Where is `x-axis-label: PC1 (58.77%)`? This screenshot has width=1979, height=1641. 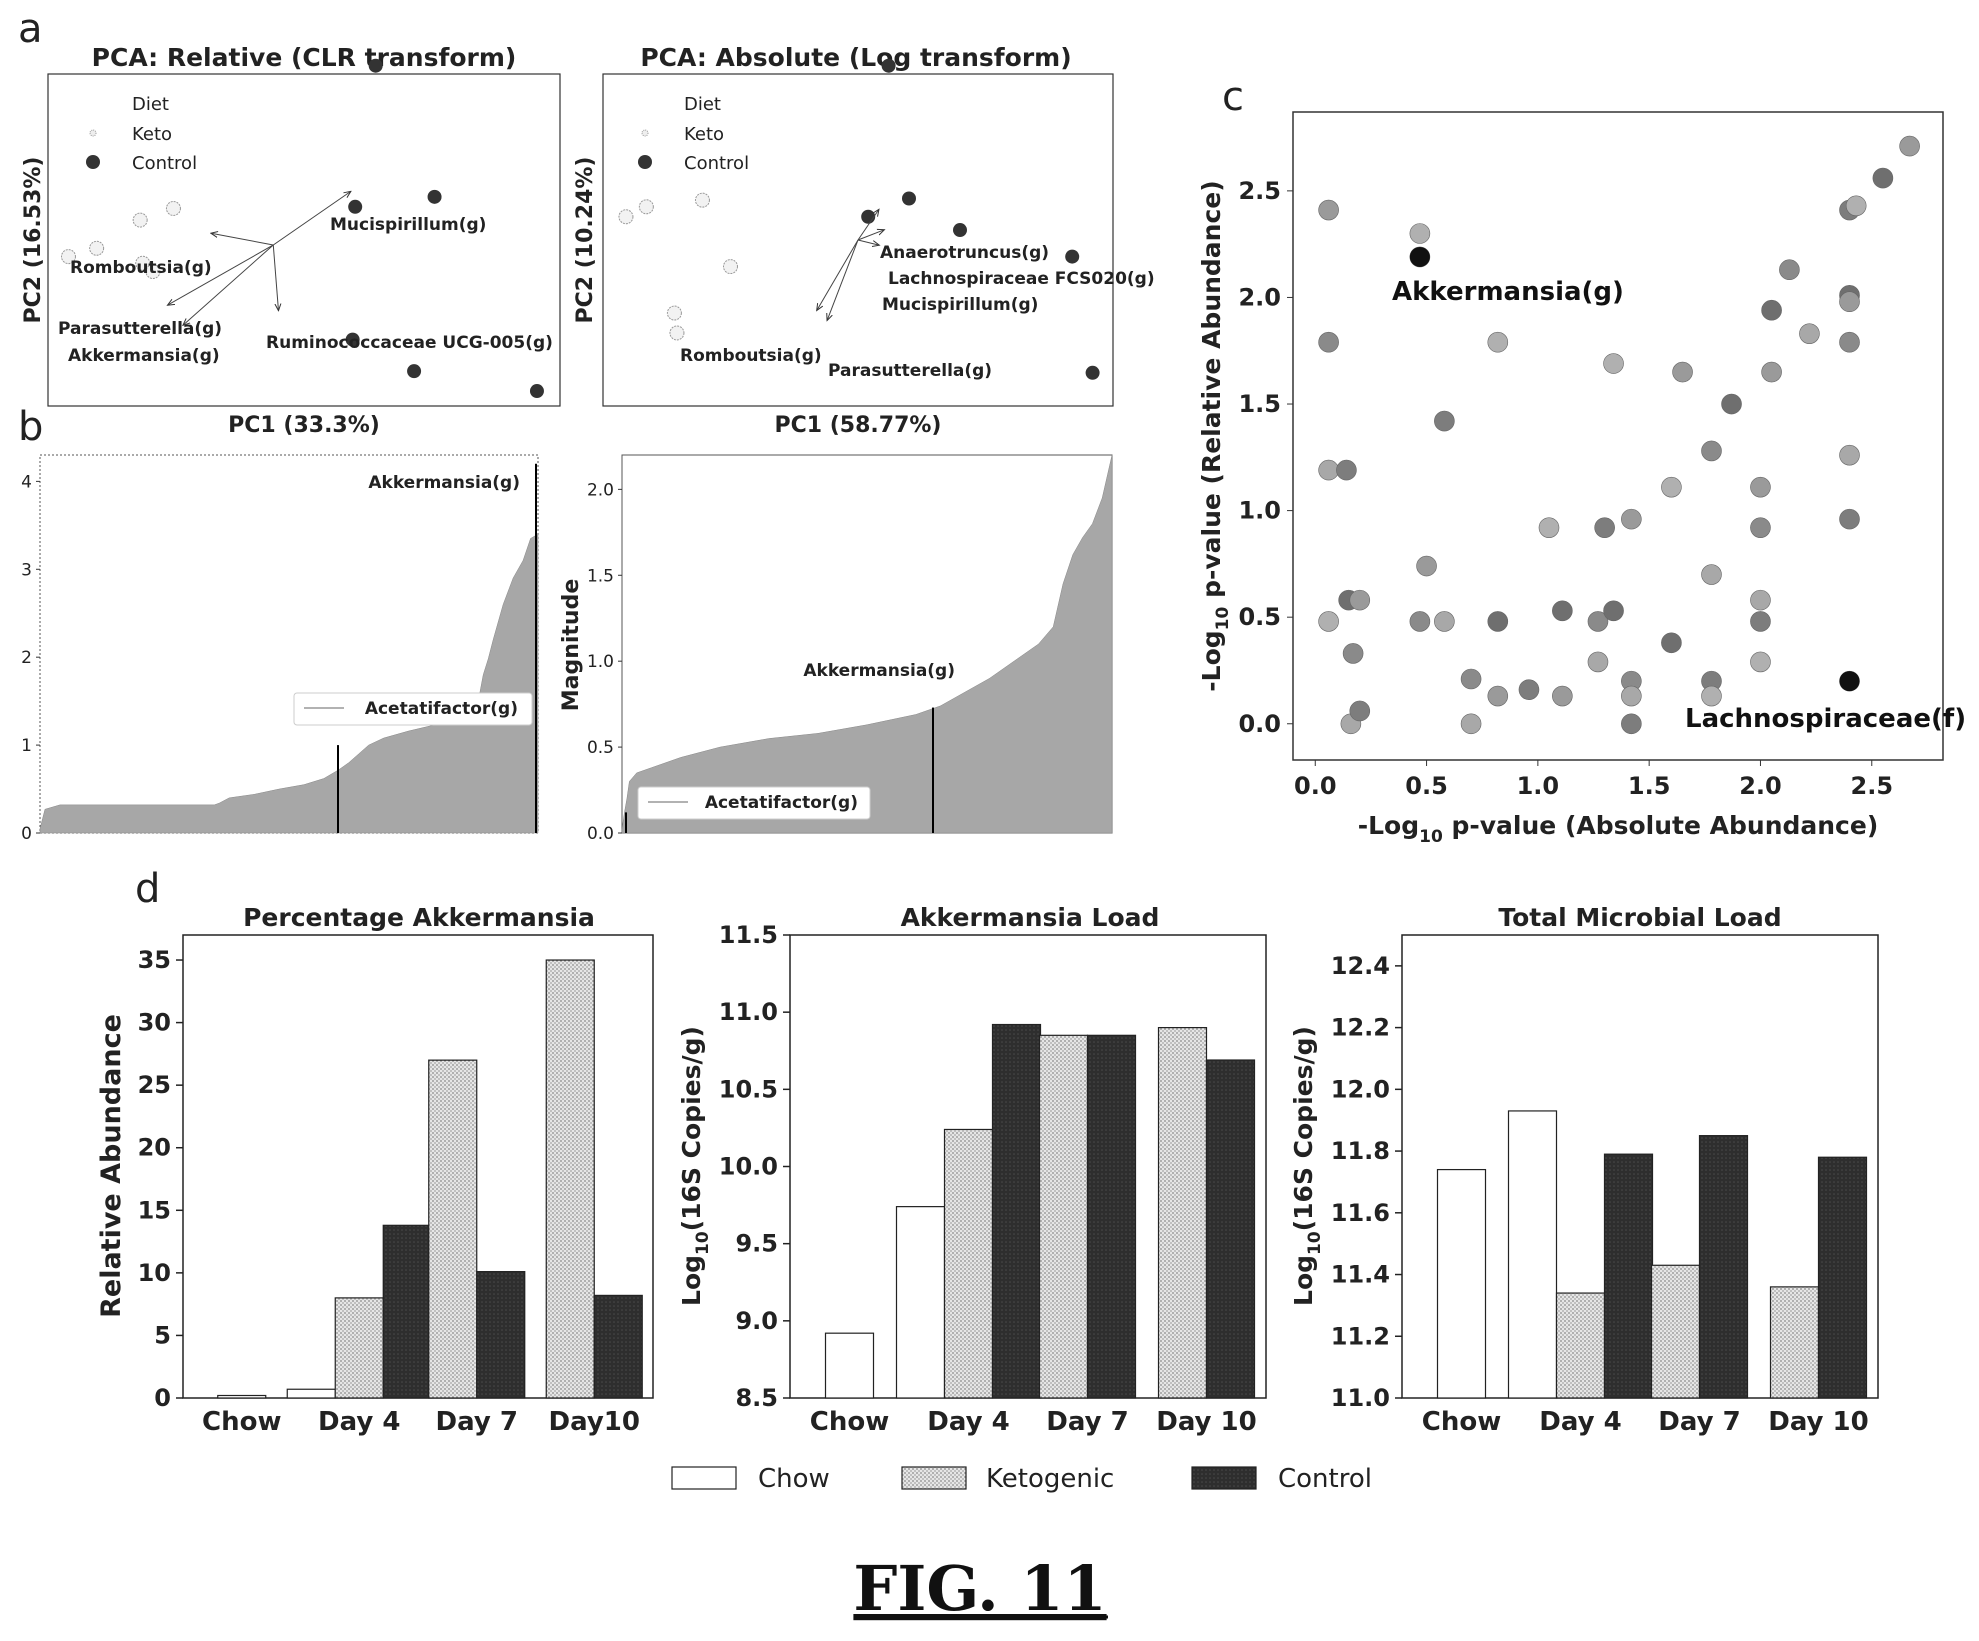 x-axis-label: PC1 (58.77%) is located at coordinates (858, 425).